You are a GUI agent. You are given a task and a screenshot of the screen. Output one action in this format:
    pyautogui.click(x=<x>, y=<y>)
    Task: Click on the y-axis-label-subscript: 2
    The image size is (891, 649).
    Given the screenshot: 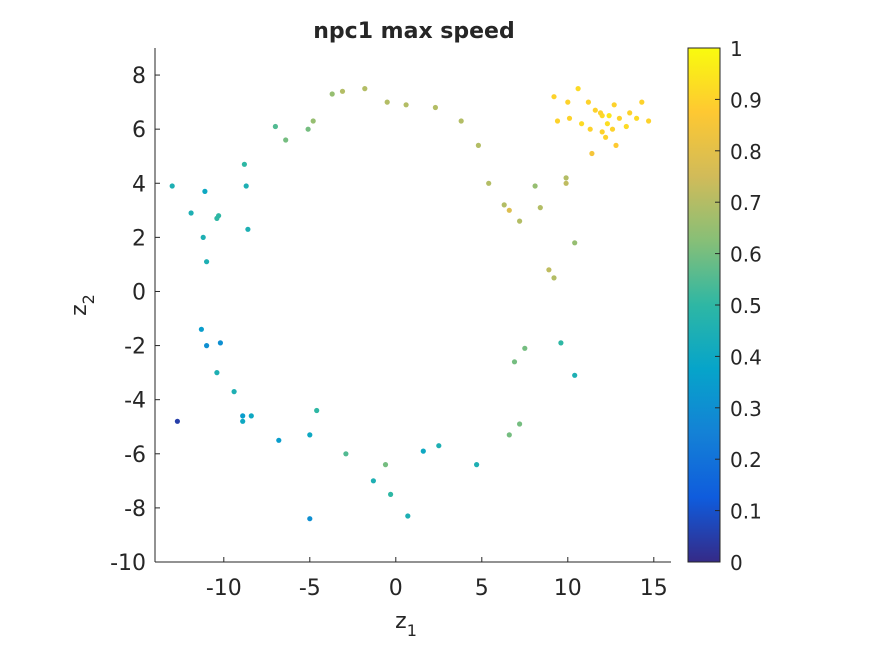 What is the action you would take?
    pyautogui.click(x=88, y=299)
    